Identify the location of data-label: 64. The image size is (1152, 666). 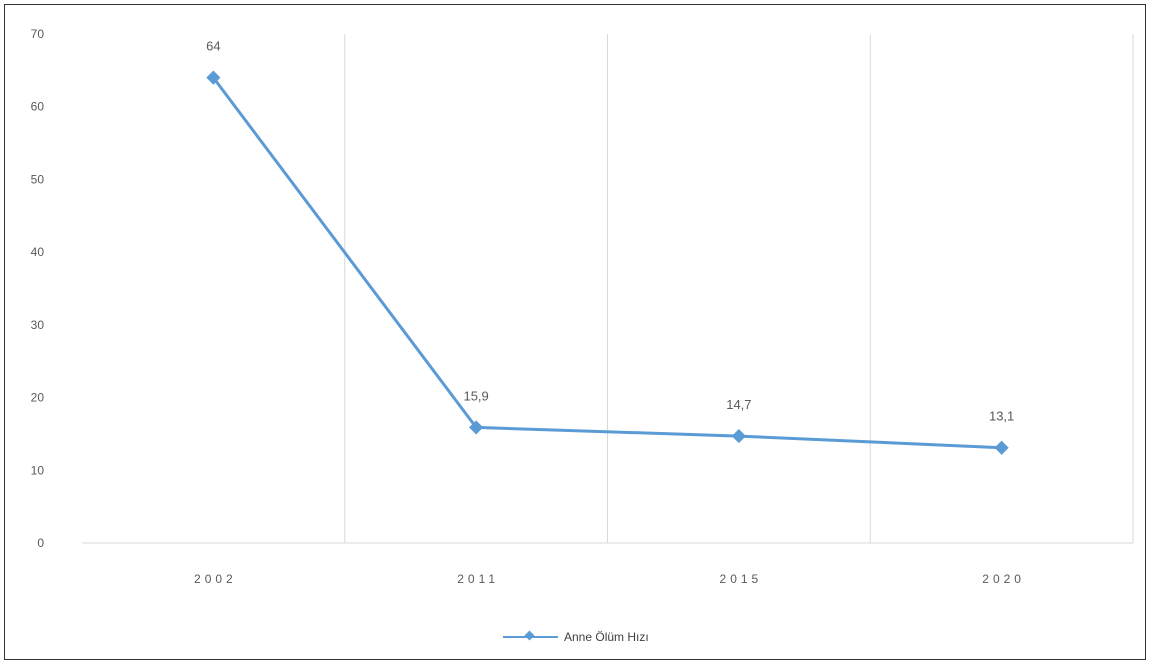
(213, 46).